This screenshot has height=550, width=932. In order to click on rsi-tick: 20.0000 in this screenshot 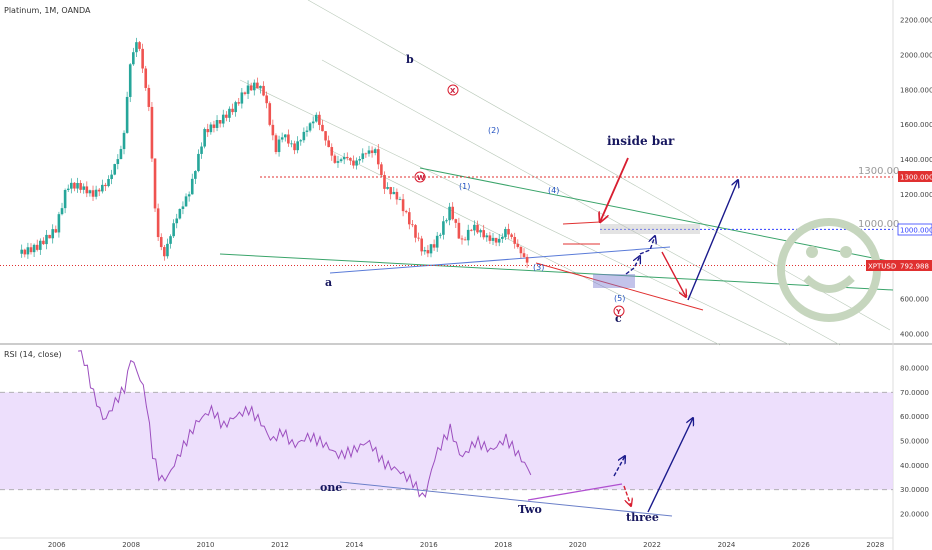, I will do `click(914, 515)`.